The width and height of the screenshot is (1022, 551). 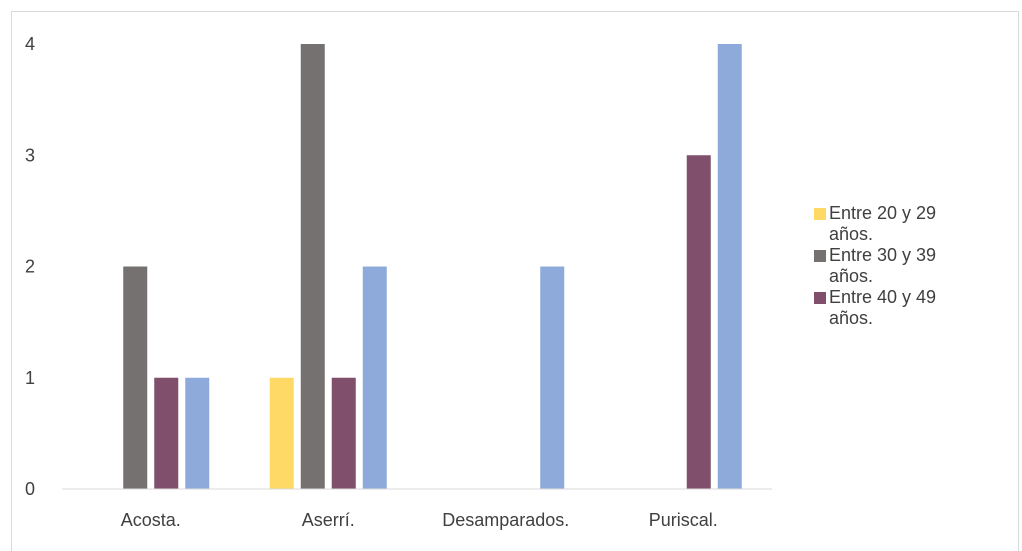 I want to click on y-tick-label: 4, so click(x=30, y=44).